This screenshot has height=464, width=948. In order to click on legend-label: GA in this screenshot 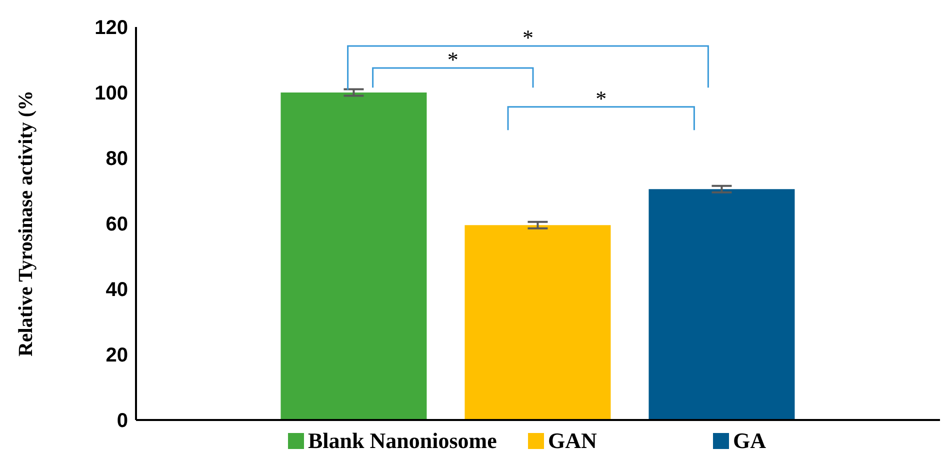, I will do `click(749, 441)`.